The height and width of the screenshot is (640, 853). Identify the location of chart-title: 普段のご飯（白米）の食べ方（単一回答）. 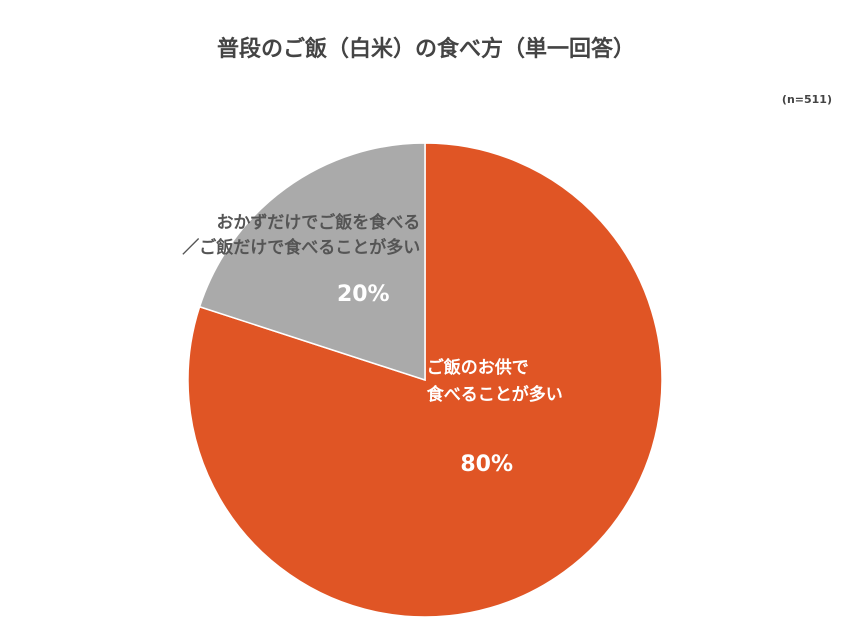
(426, 49).